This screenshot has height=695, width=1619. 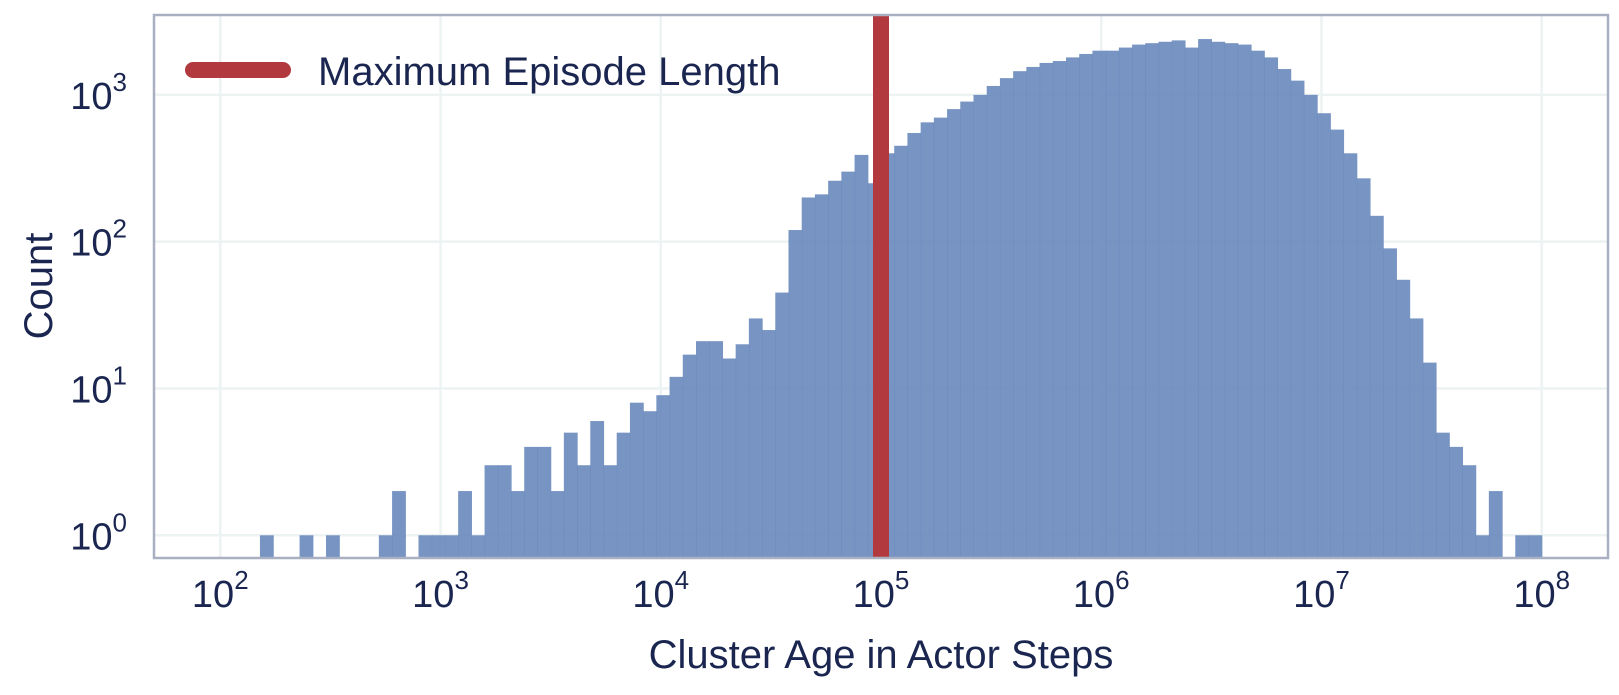 I want to click on x-tick-label: 10², so click(x=220, y=590).